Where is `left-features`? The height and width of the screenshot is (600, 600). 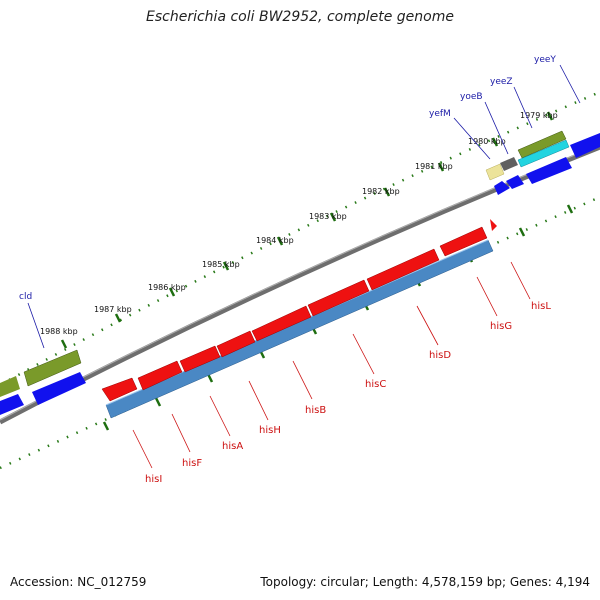
left-features is located at coordinates (43, 382).